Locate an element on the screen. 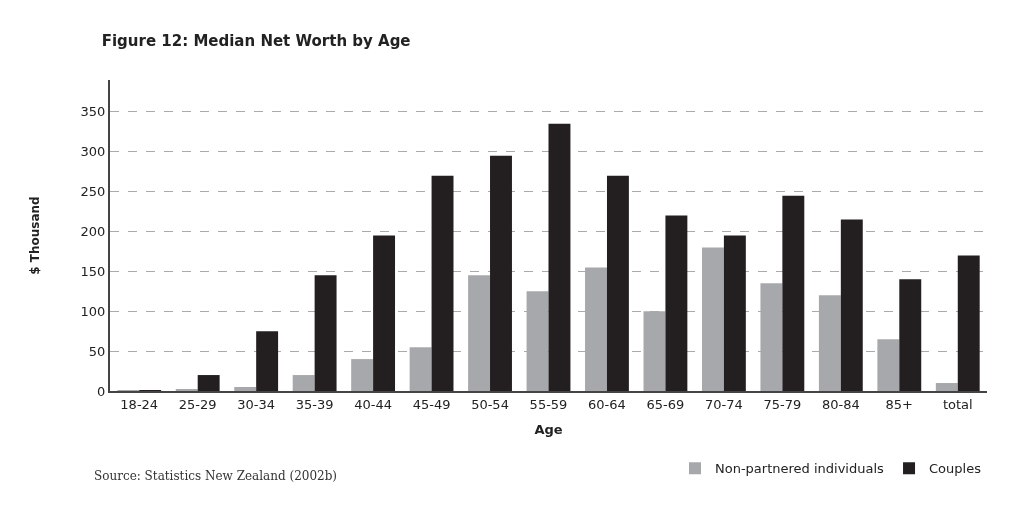  legend-label: Non-partnered individuals is located at coordinates (800, 469).